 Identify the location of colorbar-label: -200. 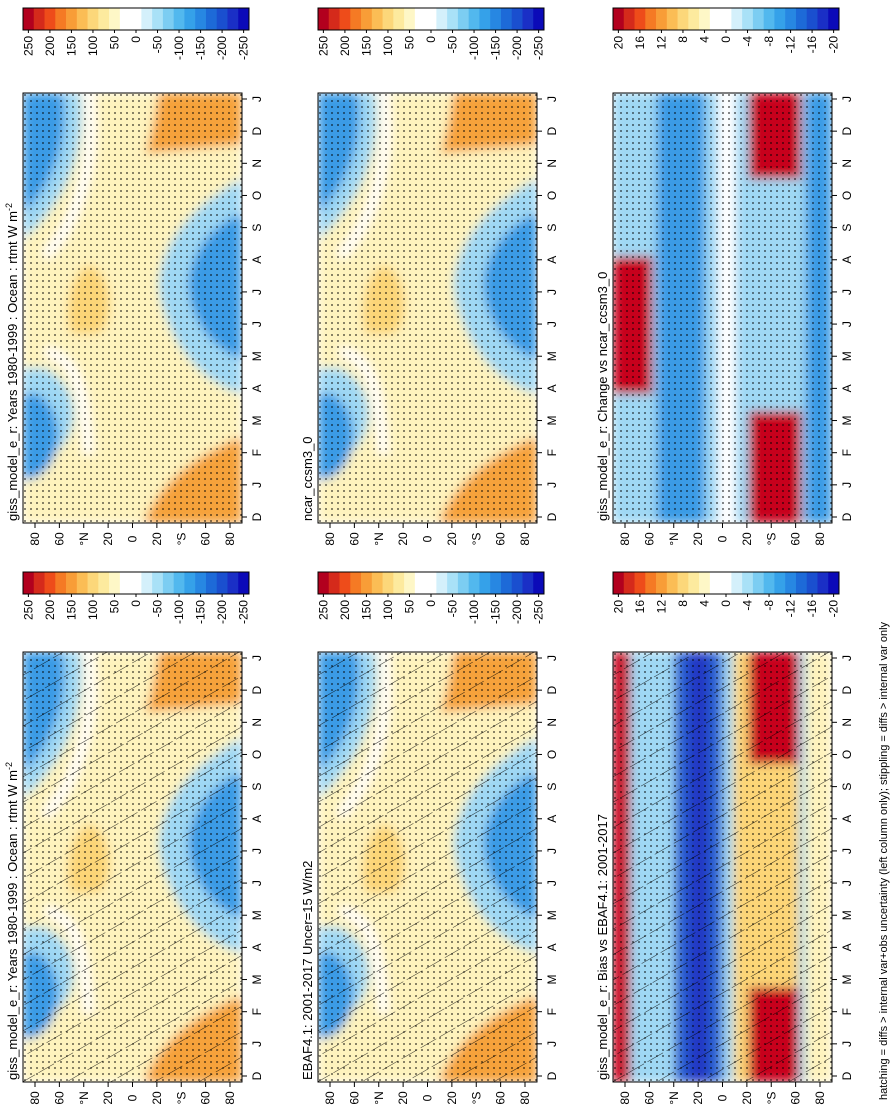
(222, 612).